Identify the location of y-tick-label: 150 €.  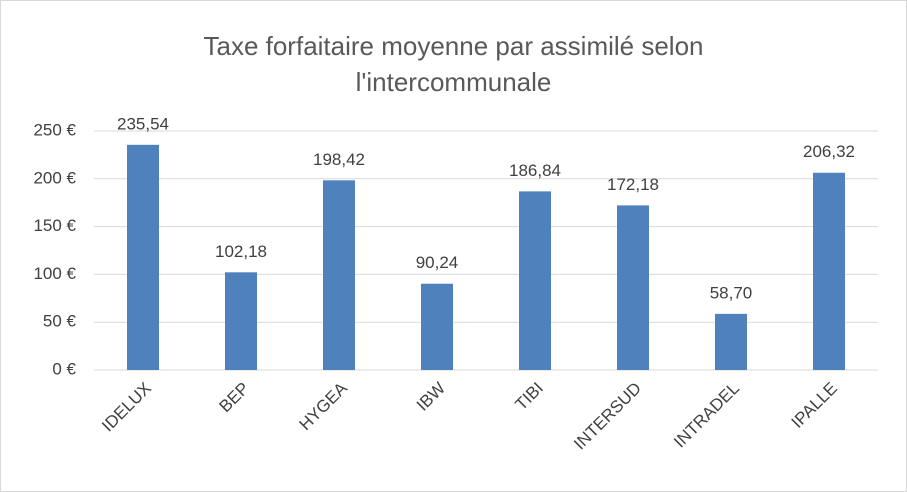
(54, 225).